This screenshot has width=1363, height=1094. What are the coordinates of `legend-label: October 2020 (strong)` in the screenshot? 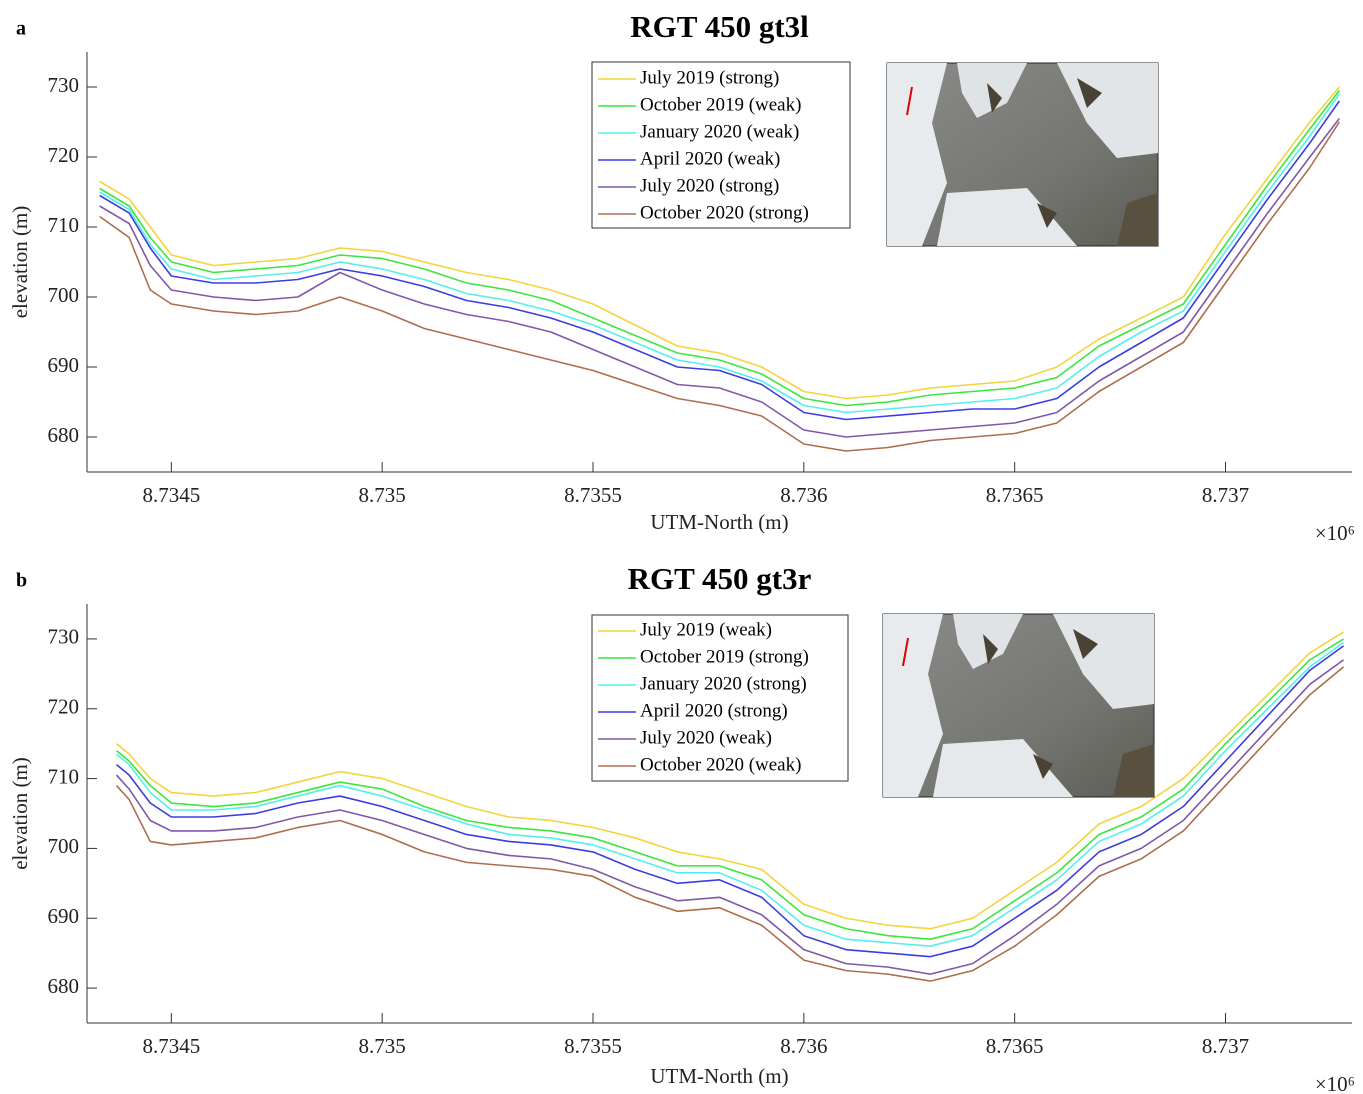 It's located at (724, 212).